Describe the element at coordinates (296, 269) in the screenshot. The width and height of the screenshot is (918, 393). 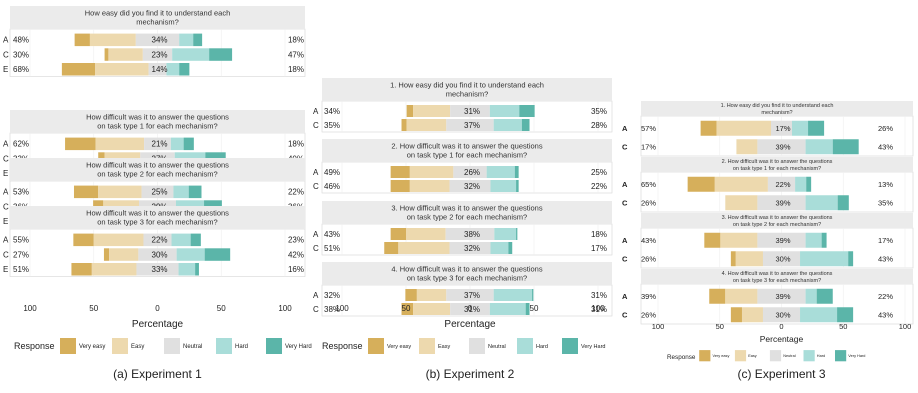
I see `right-percent: 16%` at that location.